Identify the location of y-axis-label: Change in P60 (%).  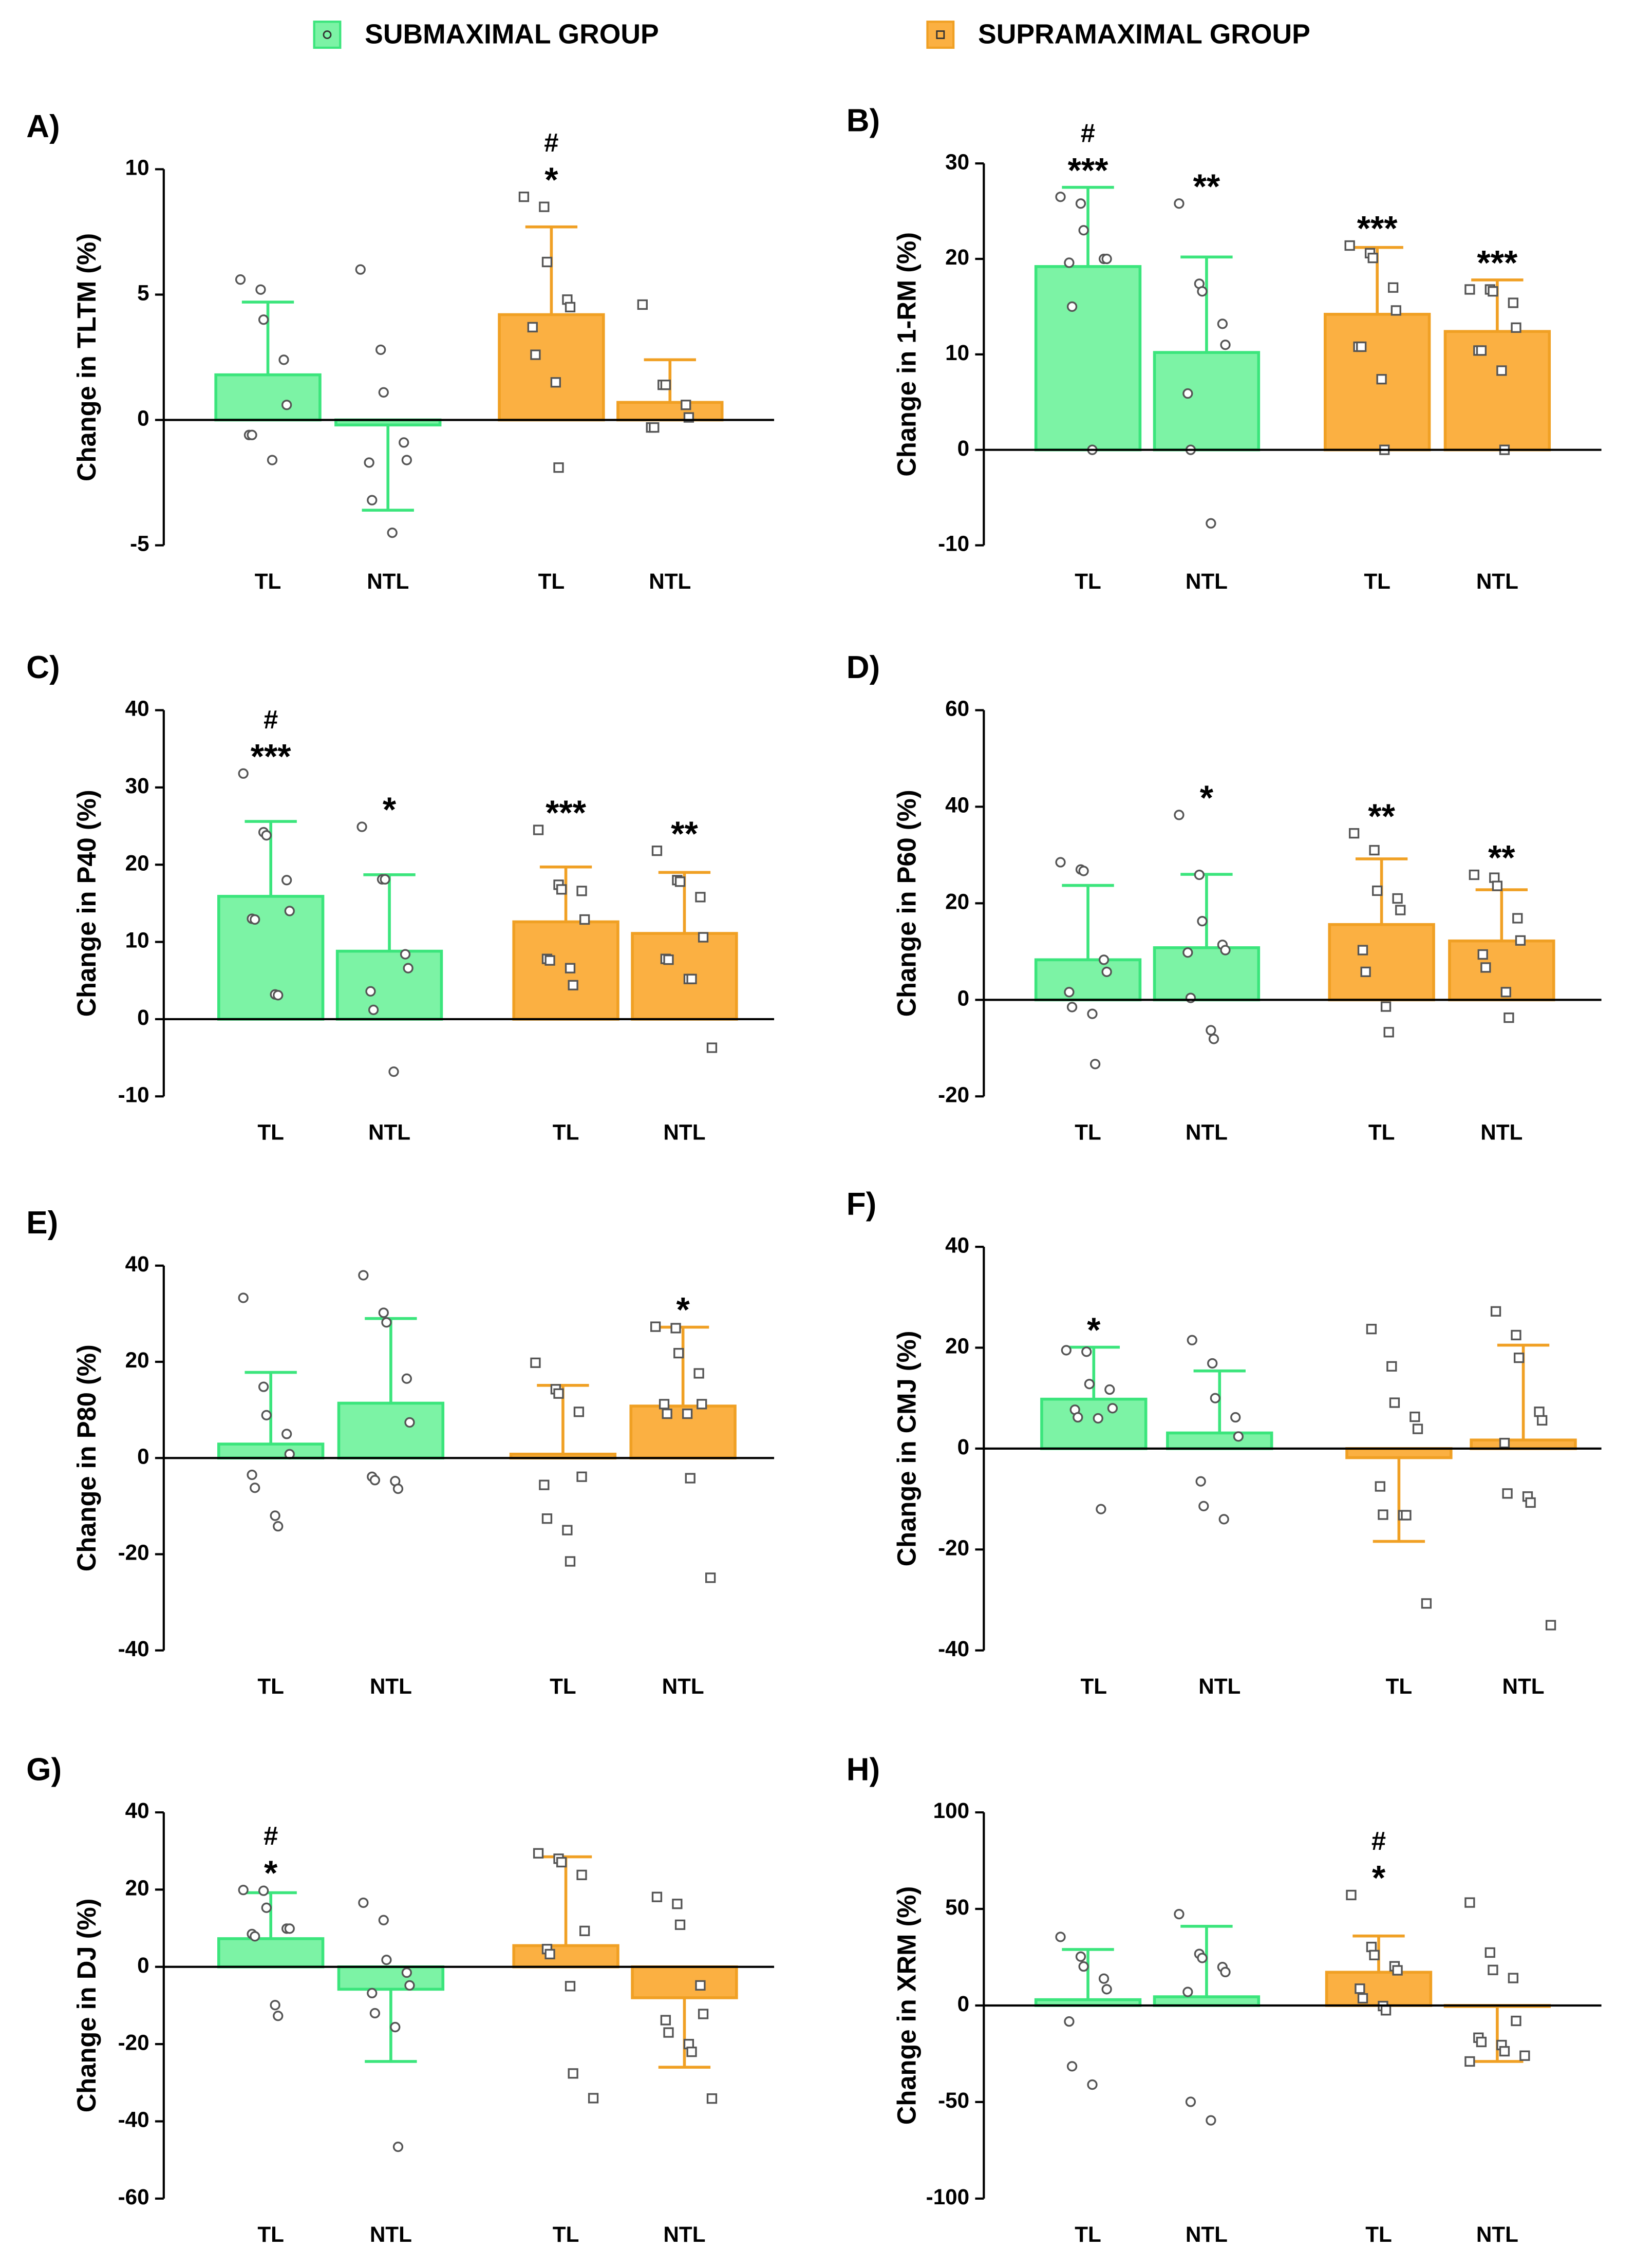
(906, 903).